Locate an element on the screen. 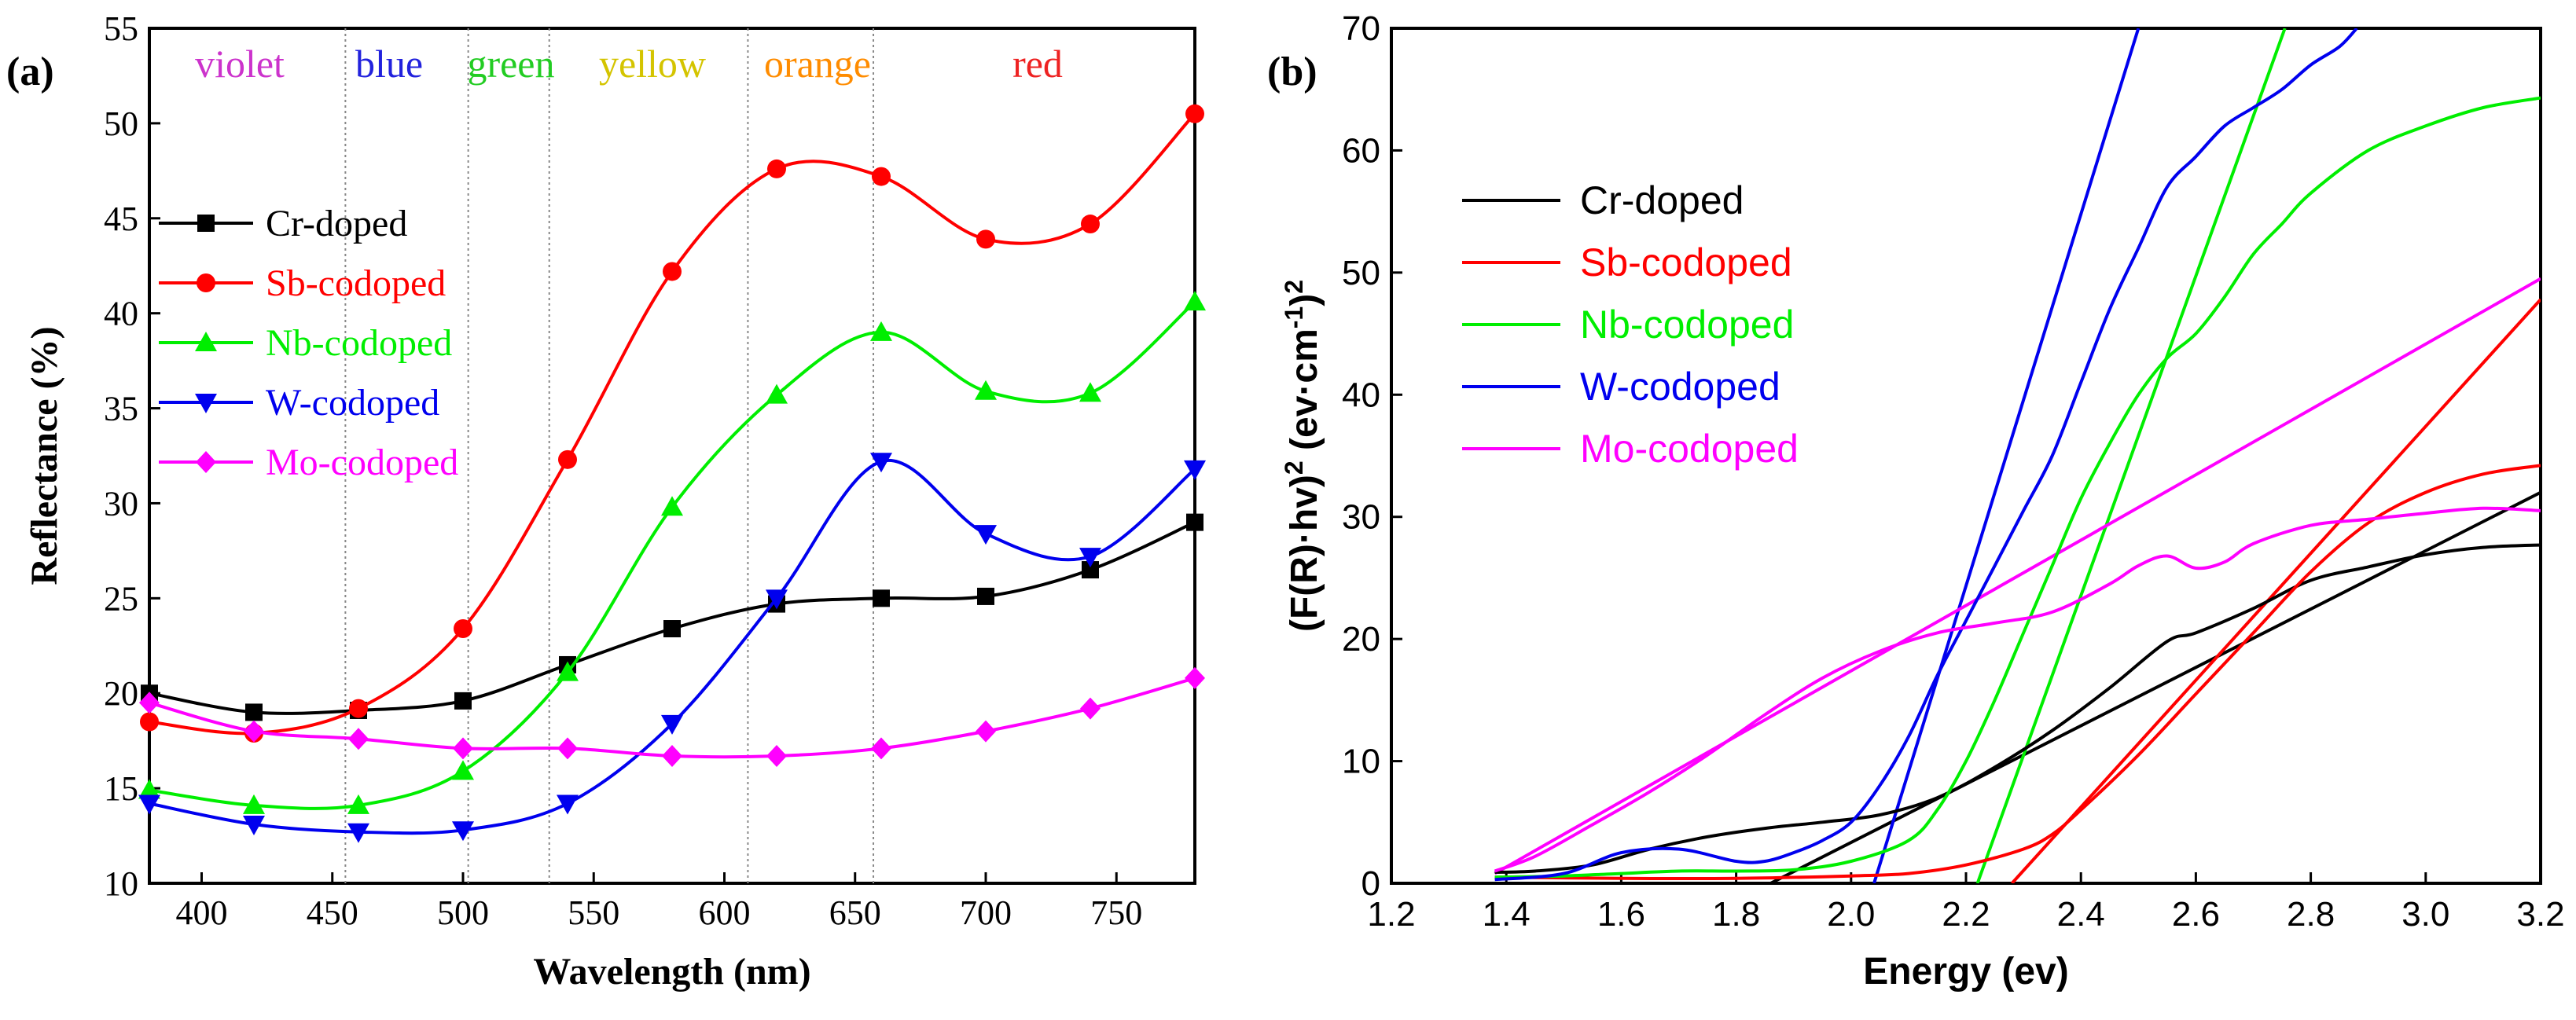 This screenshot has height=1020, width=2576. color-band-green: green is located at coordinates (510, 64).